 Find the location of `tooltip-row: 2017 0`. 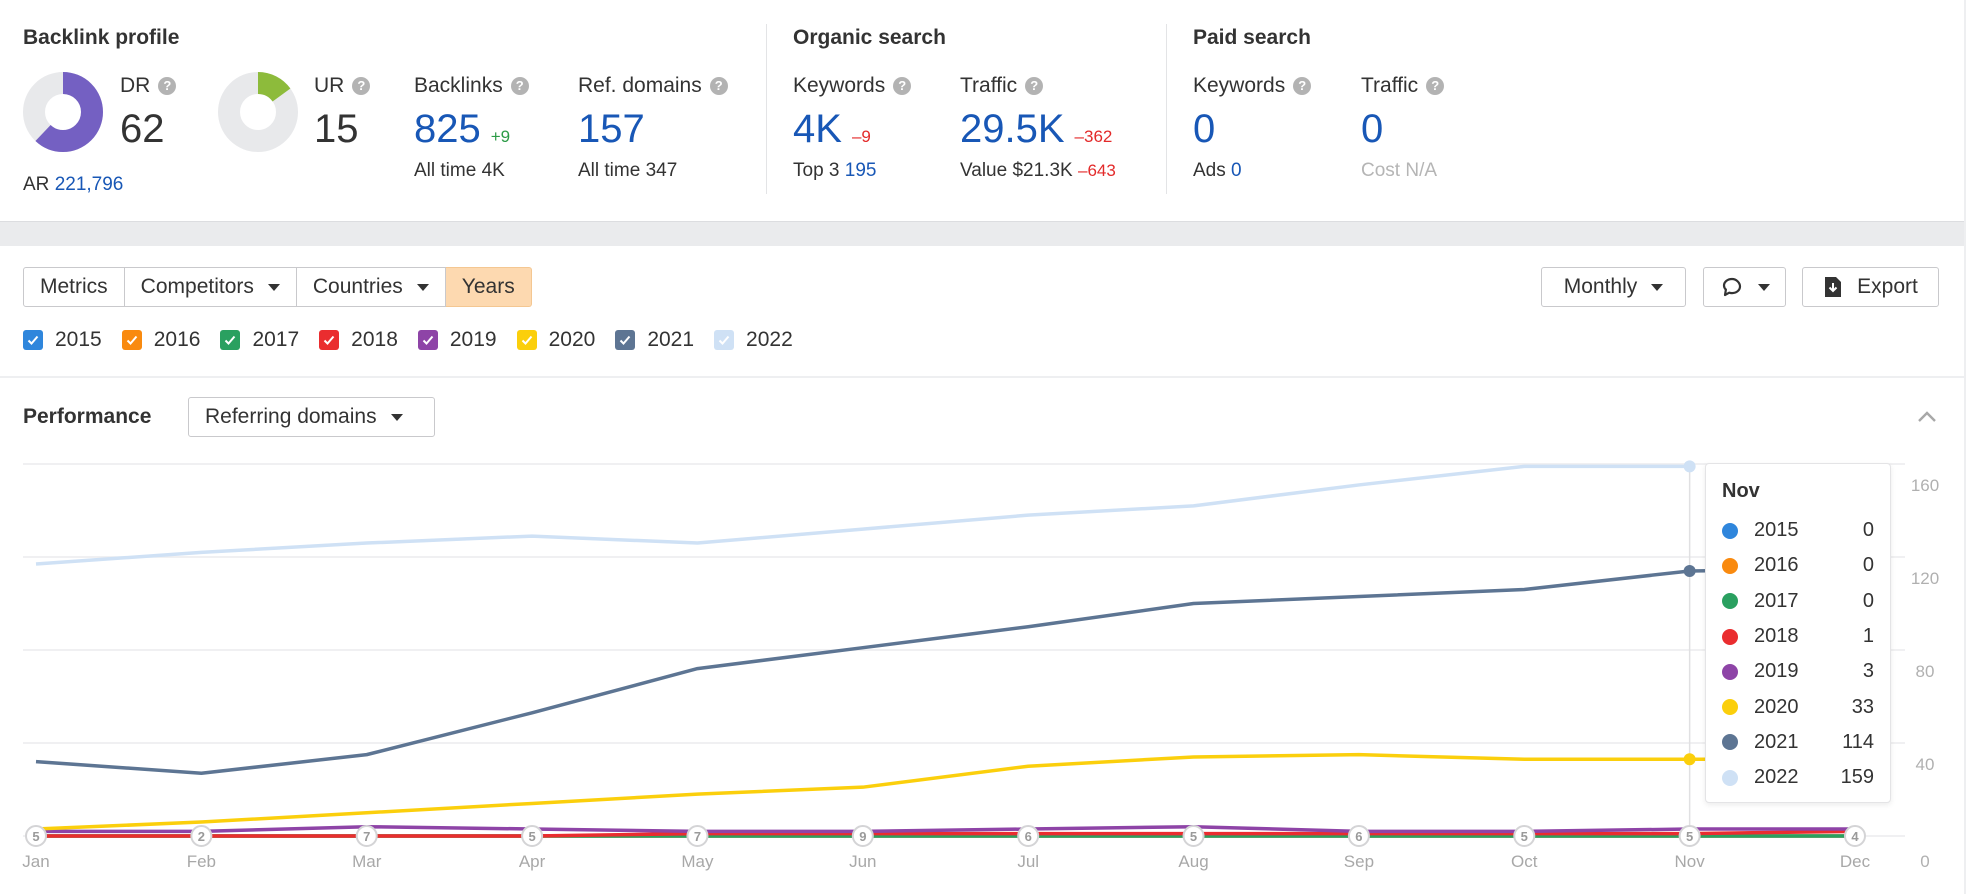

tooltip-row: 2017 0 is located at coordinates (1798, 601).